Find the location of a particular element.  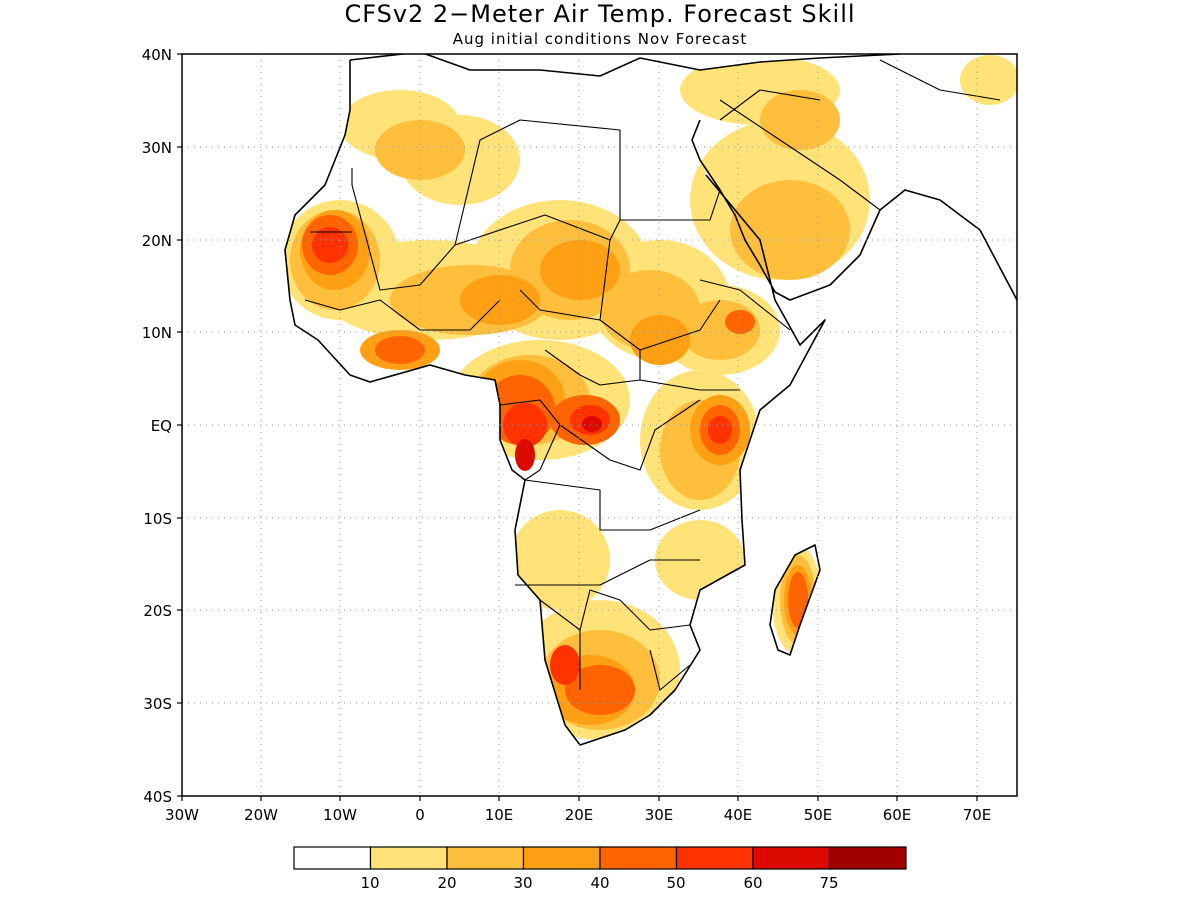

colorbar-label: 75 is located at coordinates (828, 883).